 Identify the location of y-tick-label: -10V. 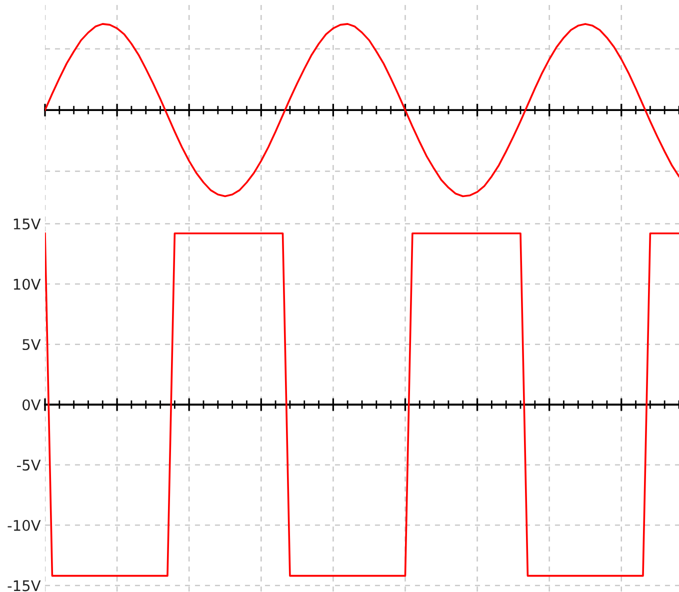
(24, 525).